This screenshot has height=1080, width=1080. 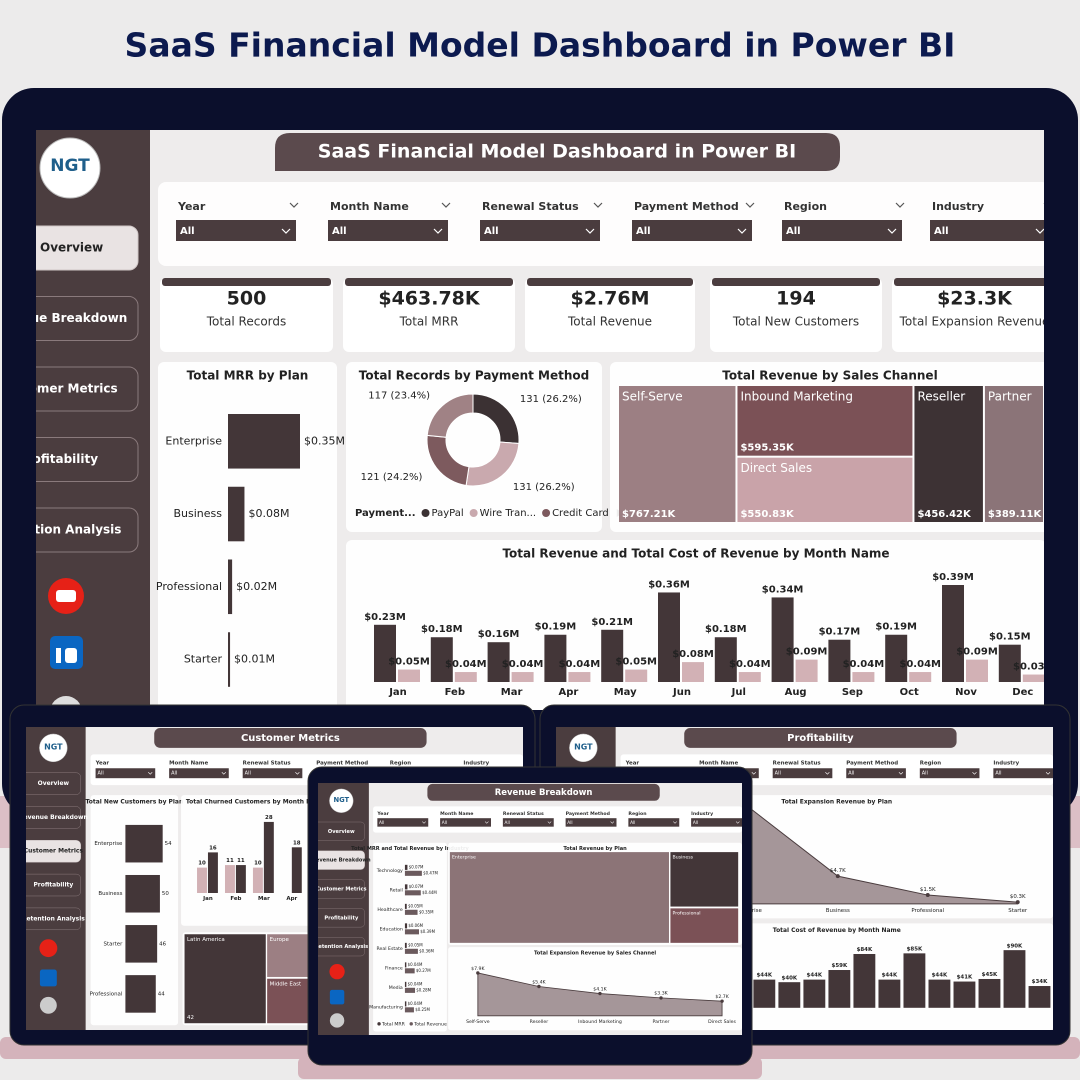 I want to click on value-label: $0.09M, so click(x=807, y=652).